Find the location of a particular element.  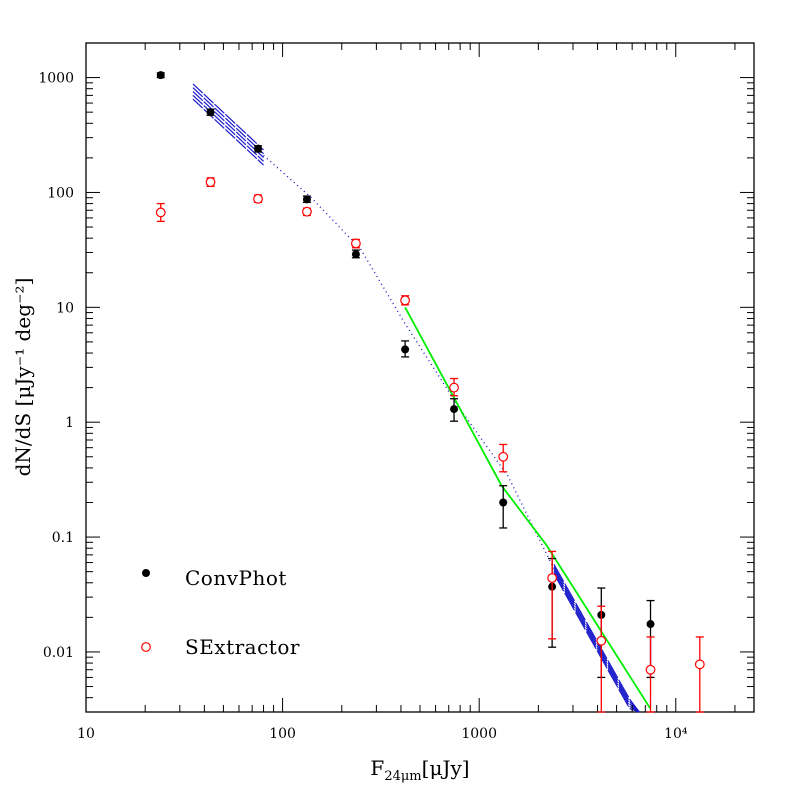

y-axis-label: dN/dS [μJy⁻¹ deg⁻²] is located at coordinates (23, 377).